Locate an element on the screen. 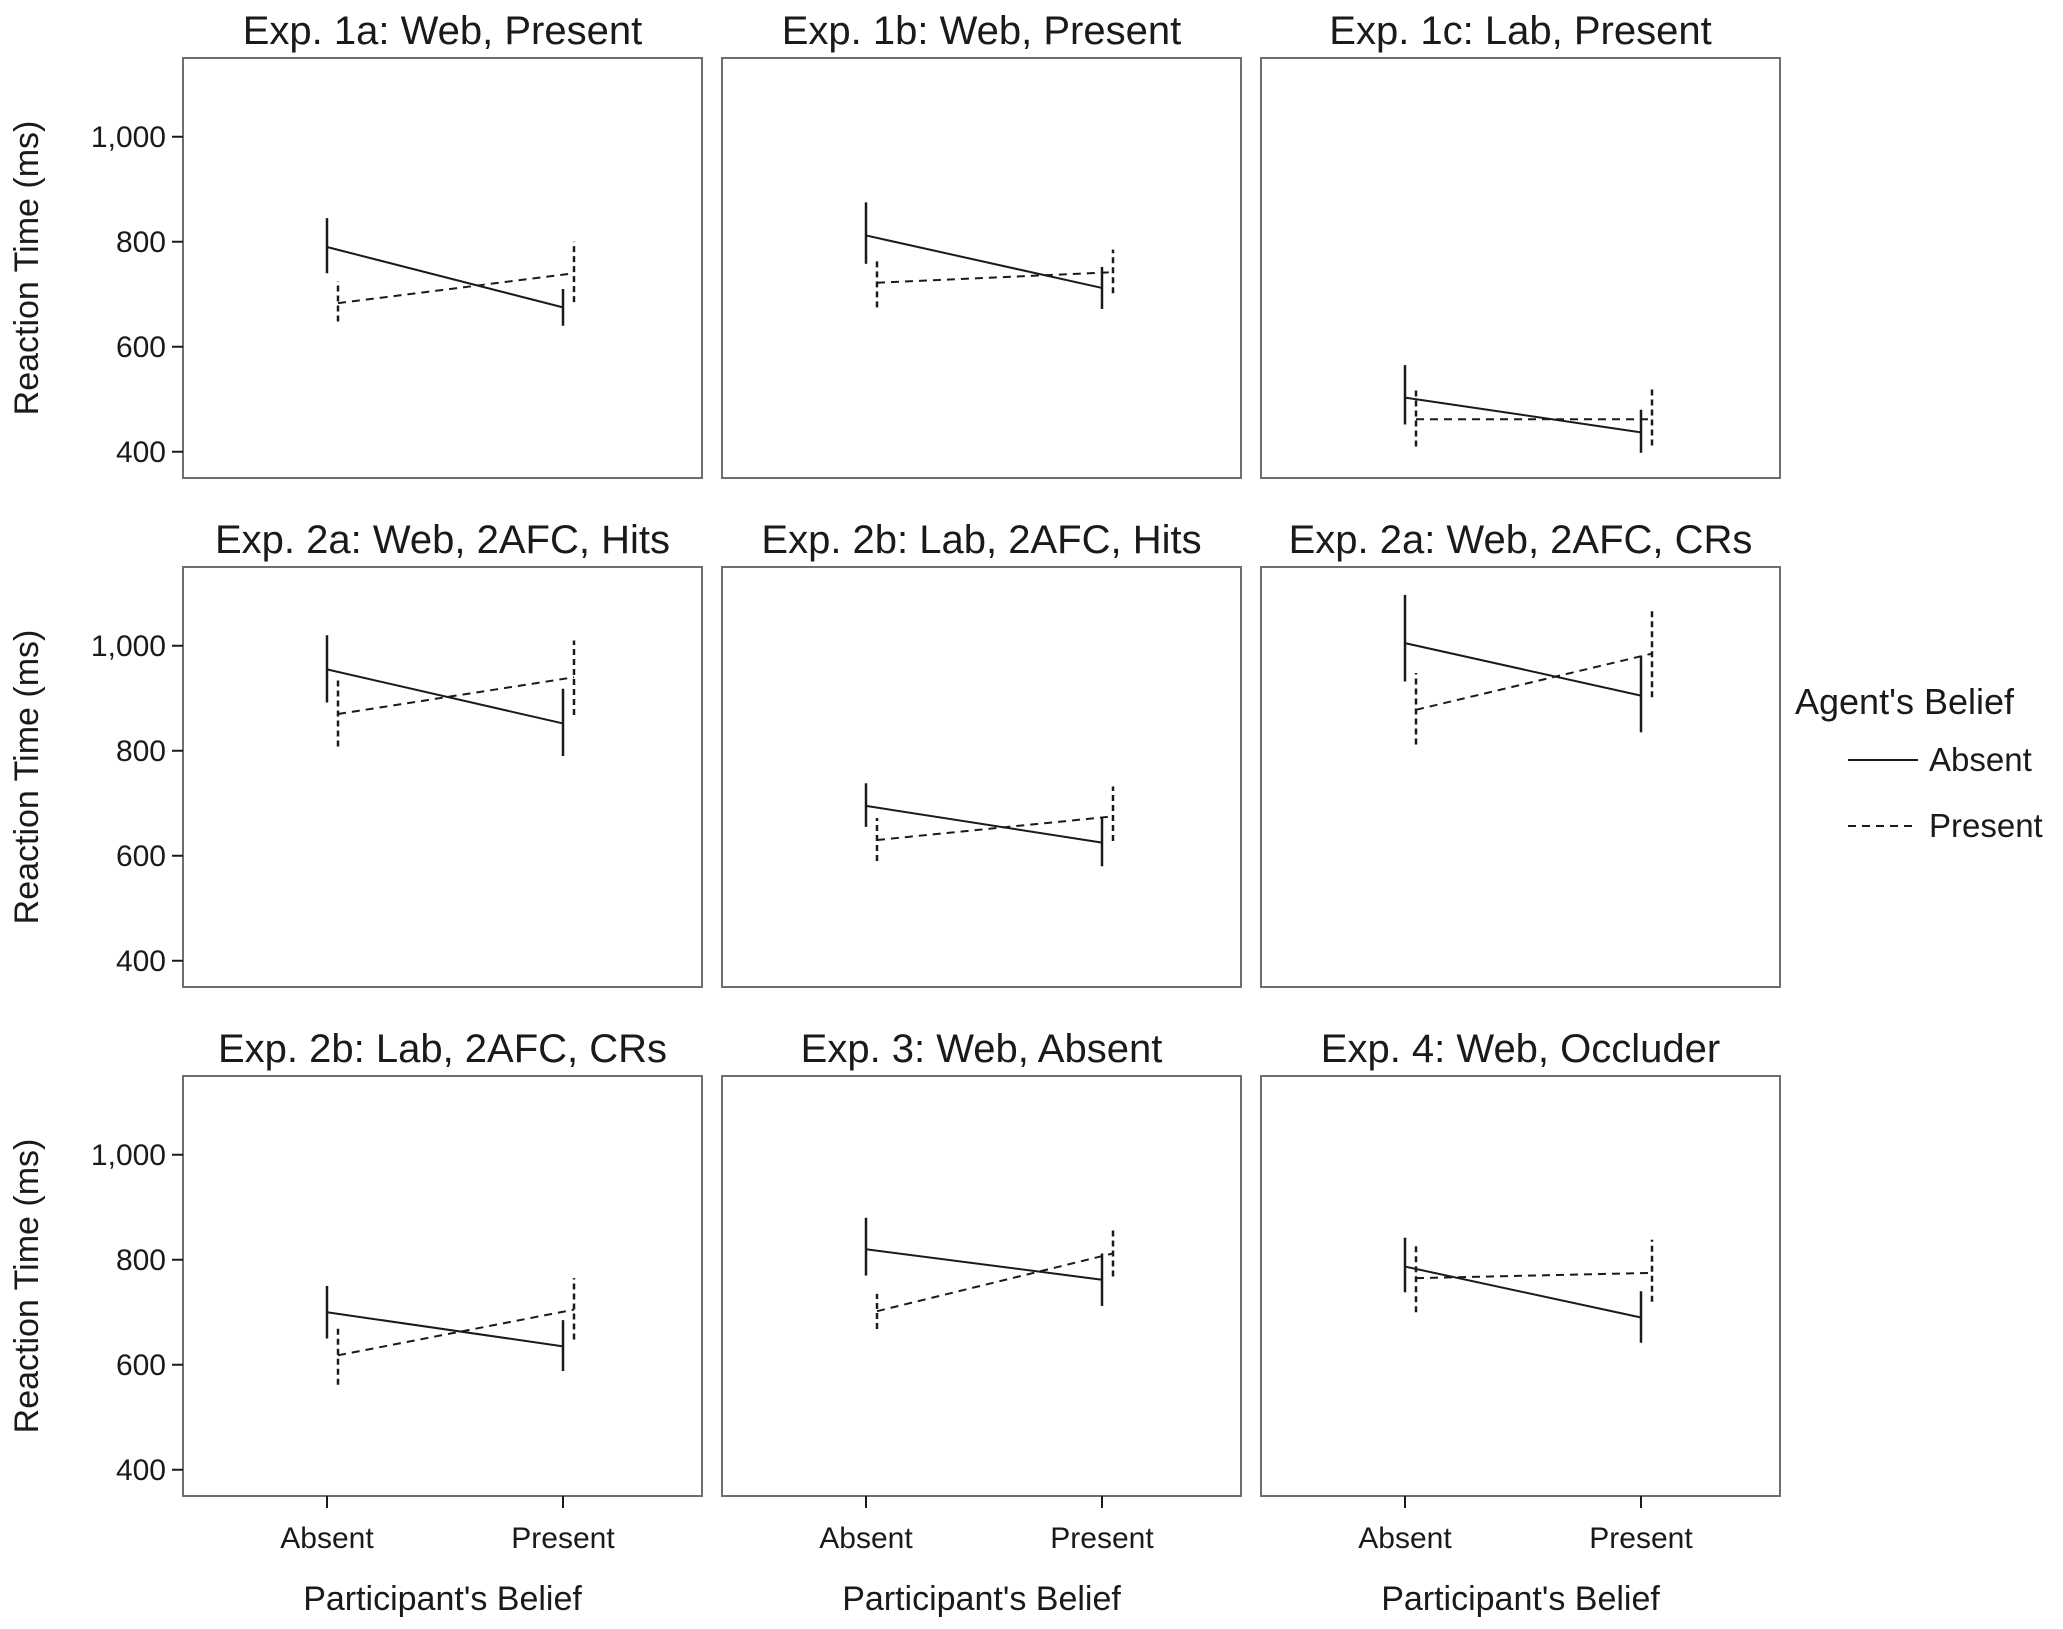 The height and width of the screenshot is (1629, 2063). panel-3: Exp. 1c: Lab, Present is located at coordinates (1520, 244).